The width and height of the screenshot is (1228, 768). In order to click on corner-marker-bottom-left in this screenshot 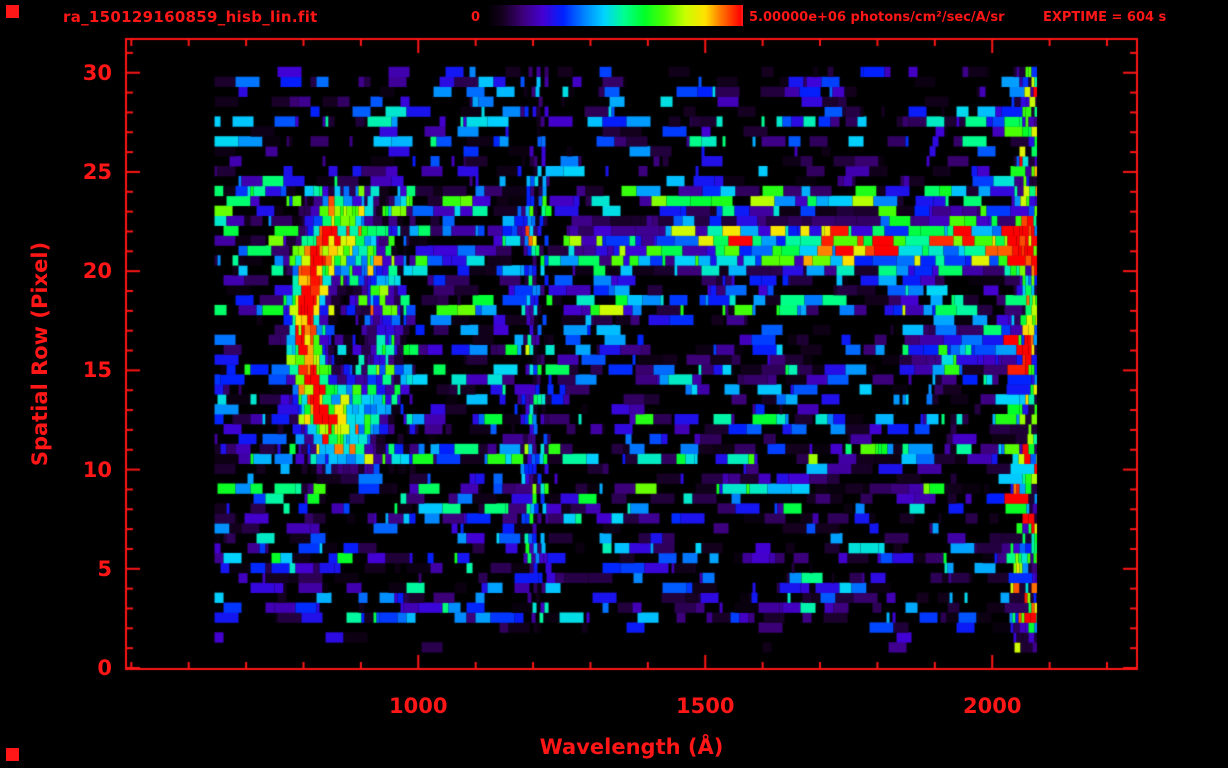, I will do `click(12, 754)`.